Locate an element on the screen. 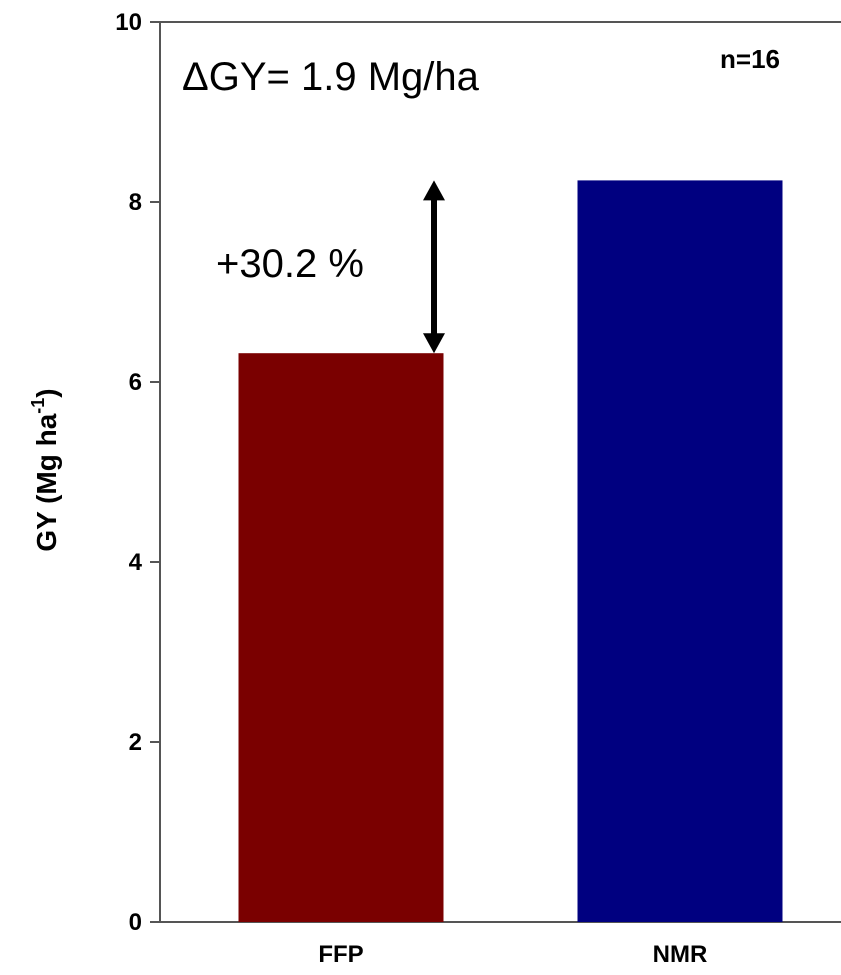 The height and width of the screenshot is (975, 841). y-ticks: 0 2 4 6 8 10 is located at coordinates (137, 472).